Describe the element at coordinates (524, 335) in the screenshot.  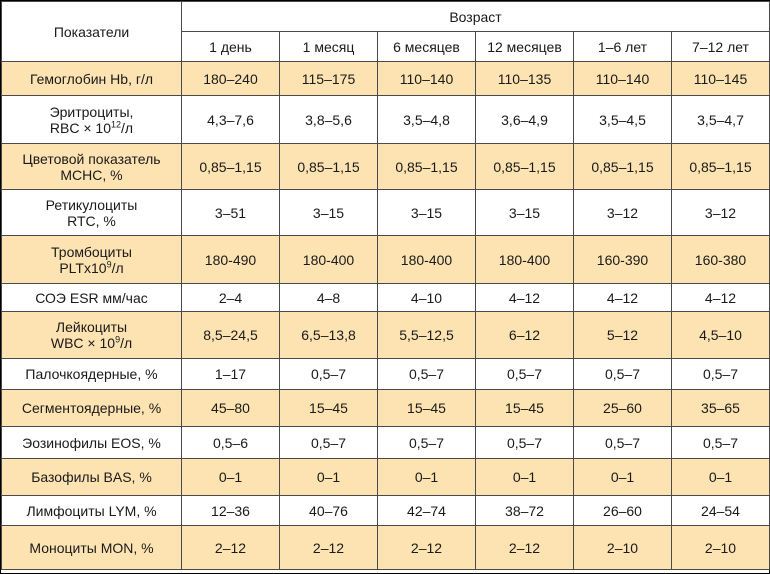
I see `value-cell: 6–12` at that location.